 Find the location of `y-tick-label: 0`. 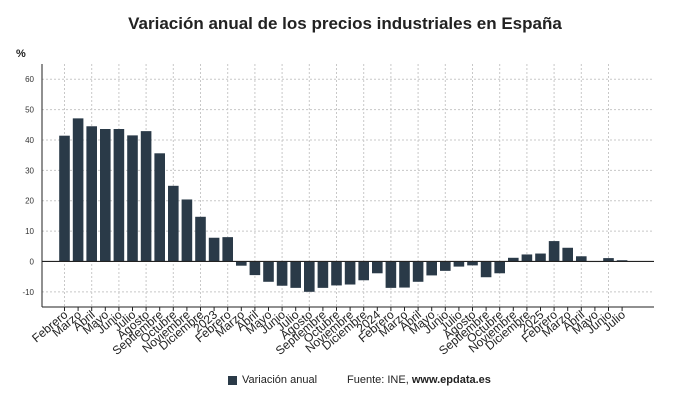

y-tick-label: 0 is located at coordinates (32, 261).